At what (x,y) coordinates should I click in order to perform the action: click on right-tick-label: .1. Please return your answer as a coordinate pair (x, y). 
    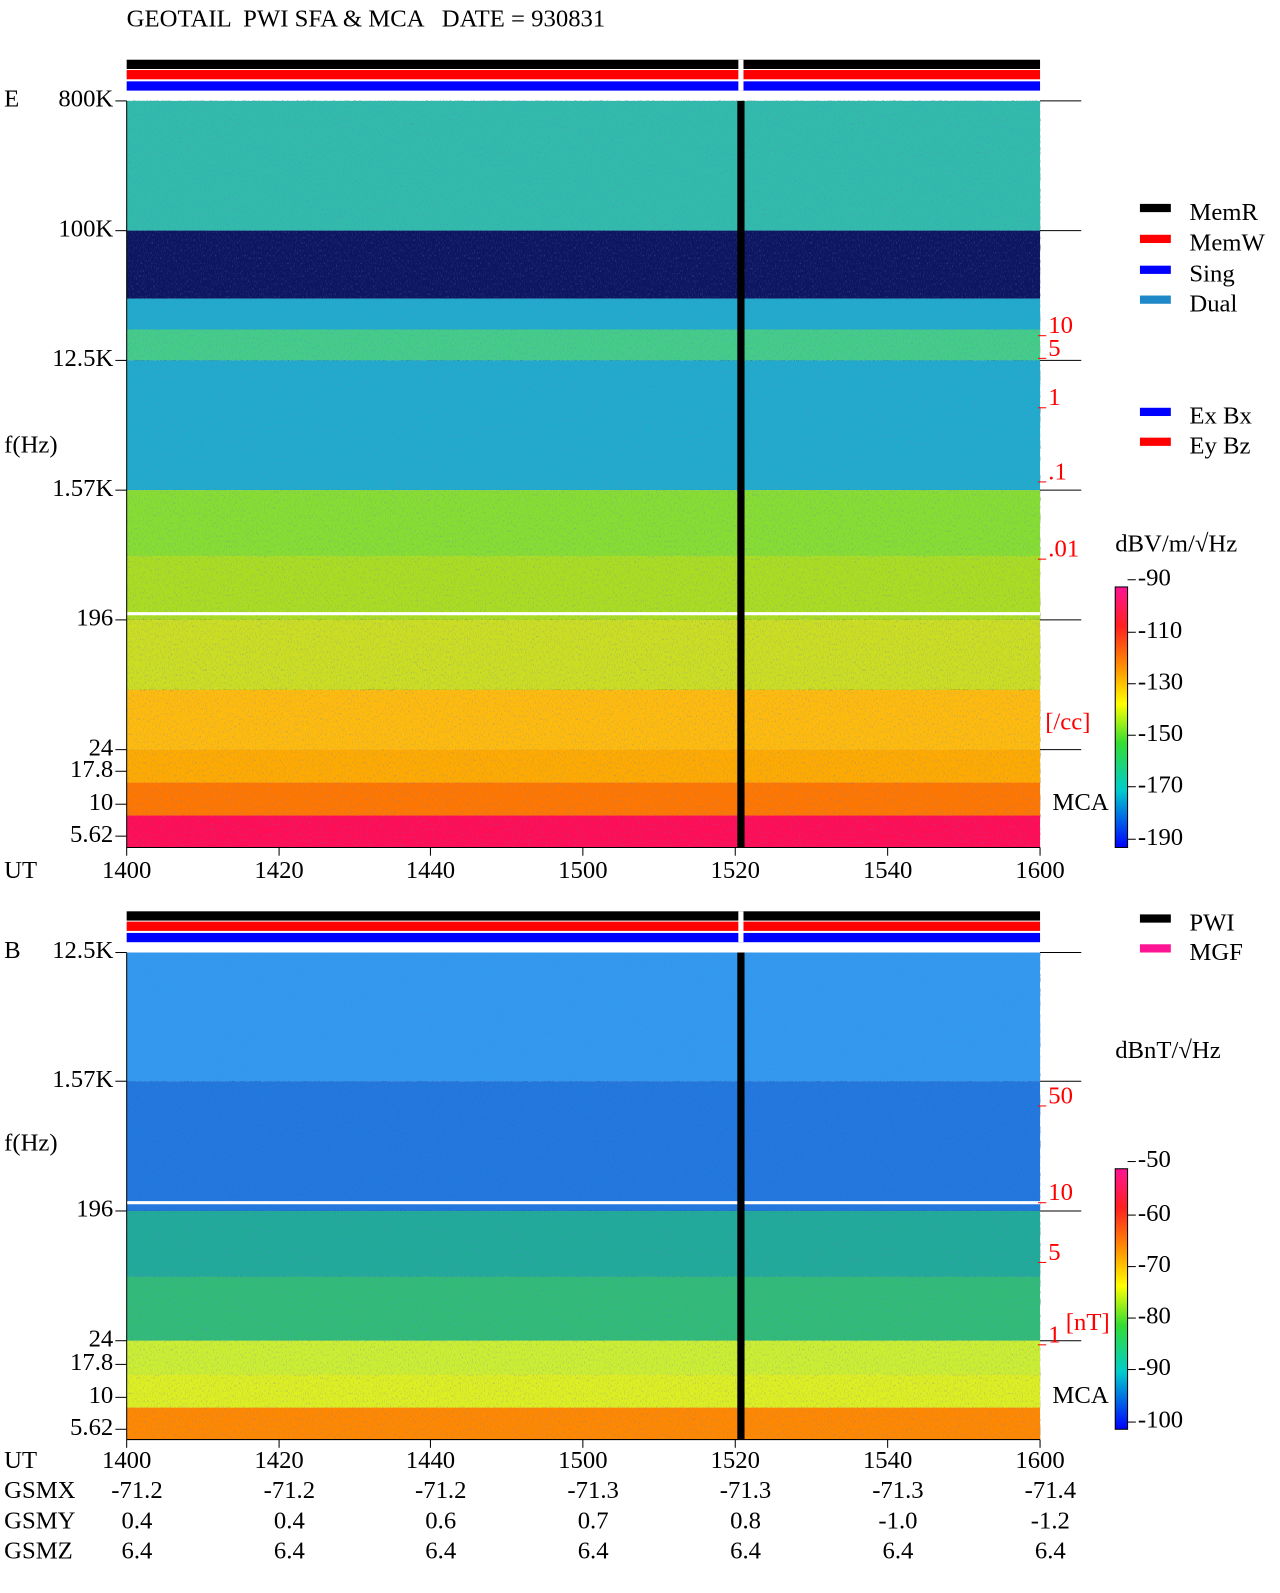
    Looking at the image, I should click on (1057, 471).